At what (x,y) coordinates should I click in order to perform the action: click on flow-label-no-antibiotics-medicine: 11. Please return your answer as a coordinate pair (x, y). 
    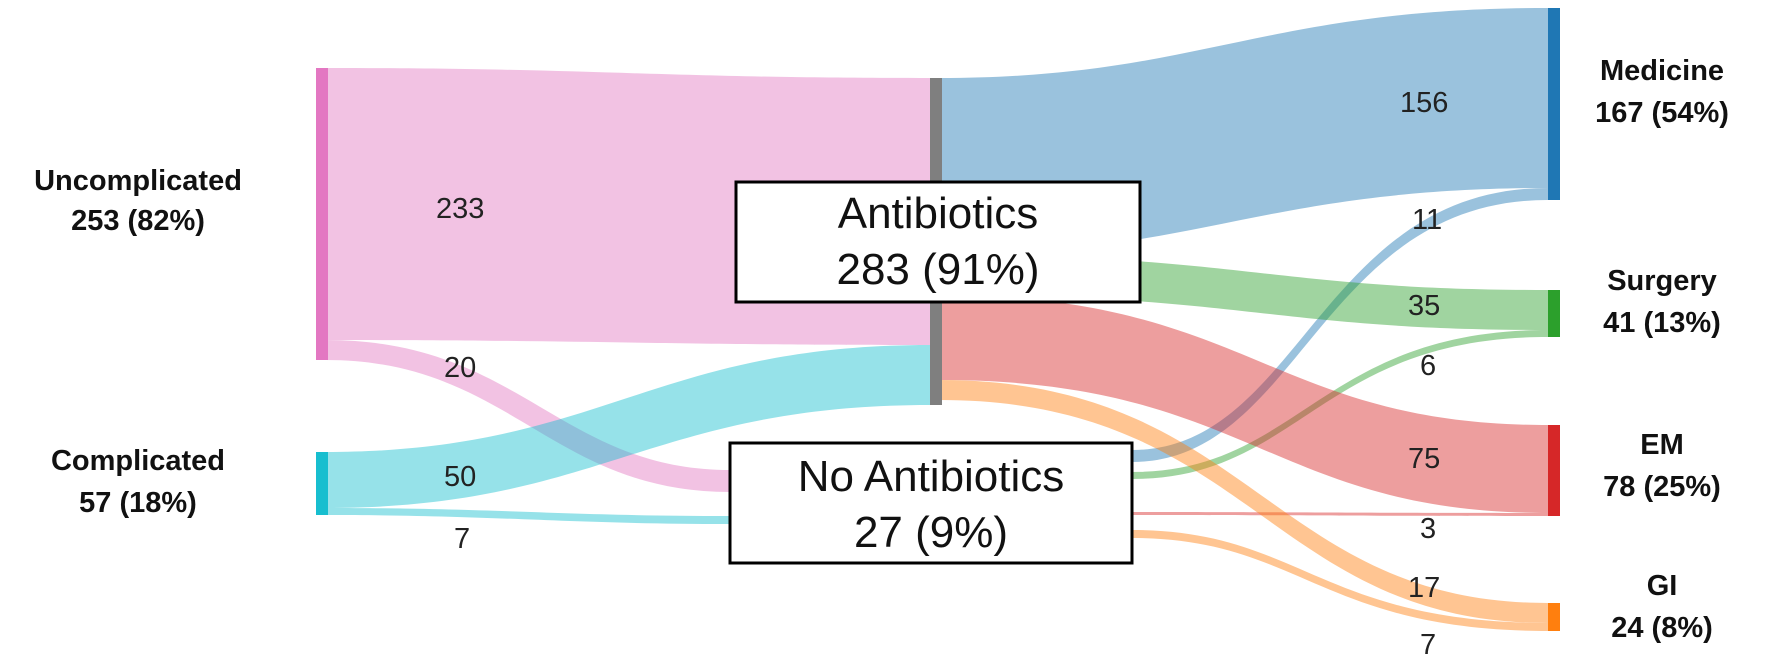
    Looking at the image, I should click on (1427, 220).